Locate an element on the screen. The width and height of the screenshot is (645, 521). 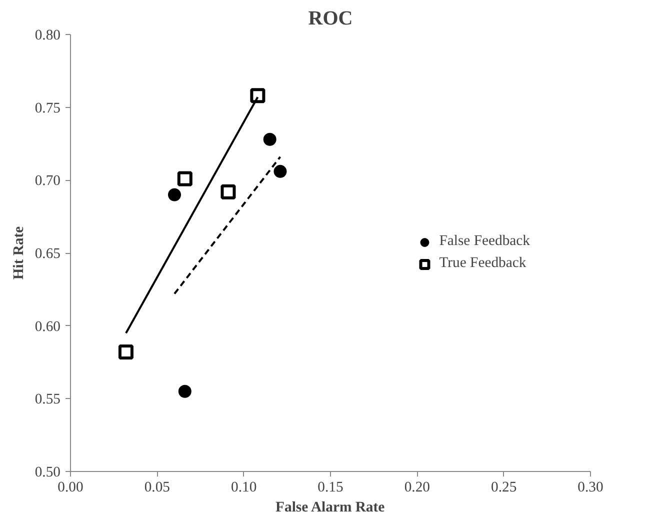
legend-label: False Feedback is located at coordinates (484, 241).